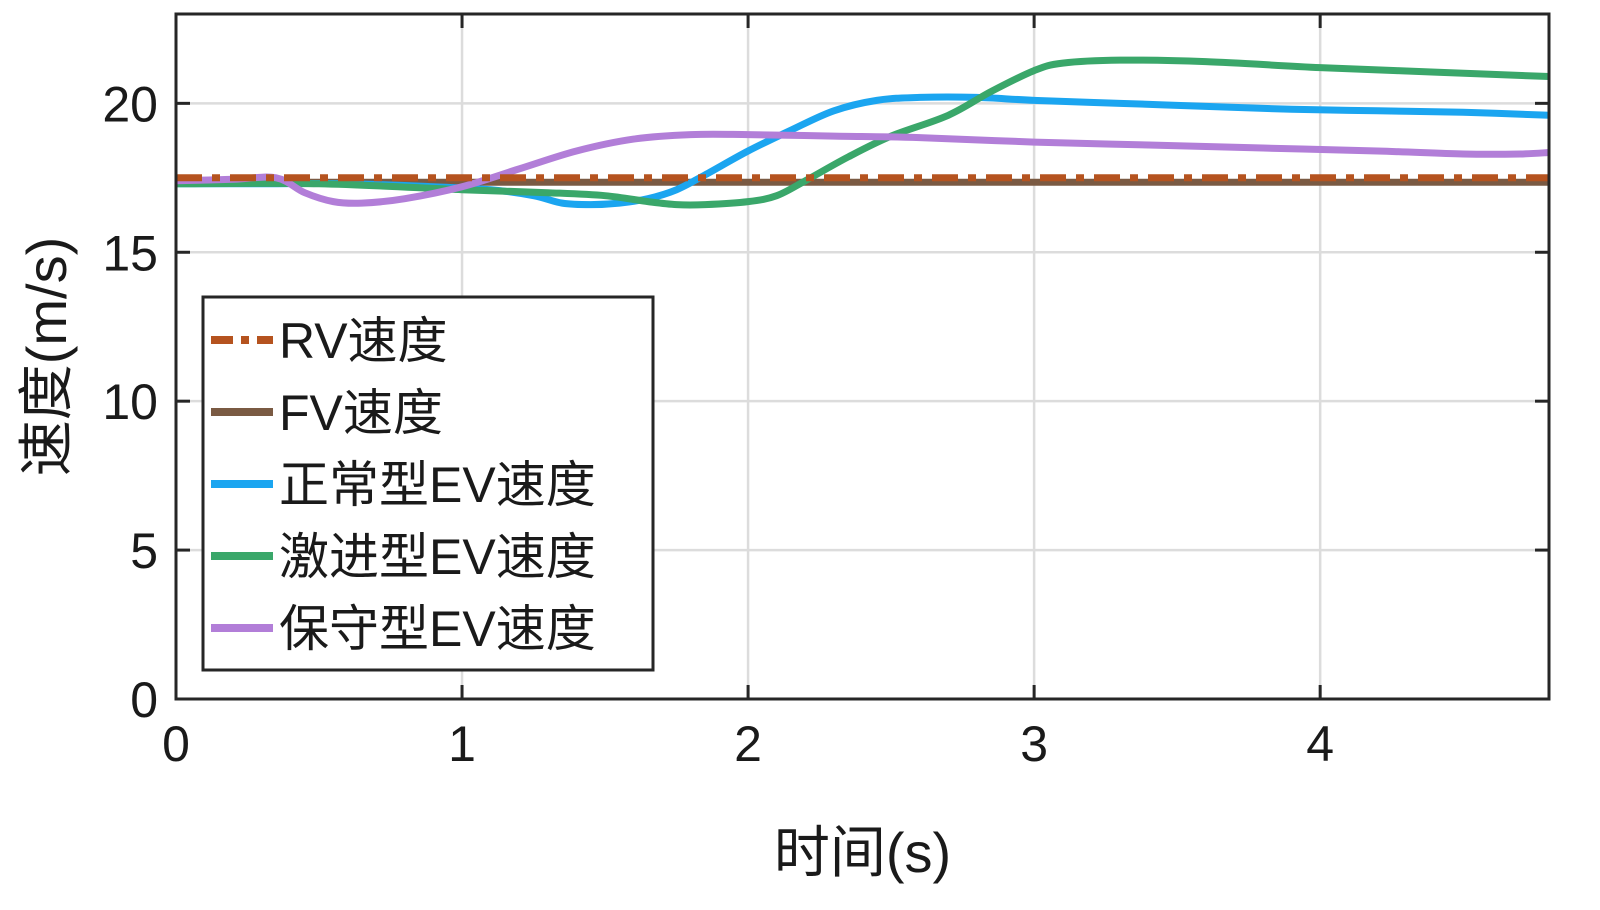 The height and width of the screenshot is (910, 1600). I want to click on legend-label-1: FV速度, so click(361, 413).